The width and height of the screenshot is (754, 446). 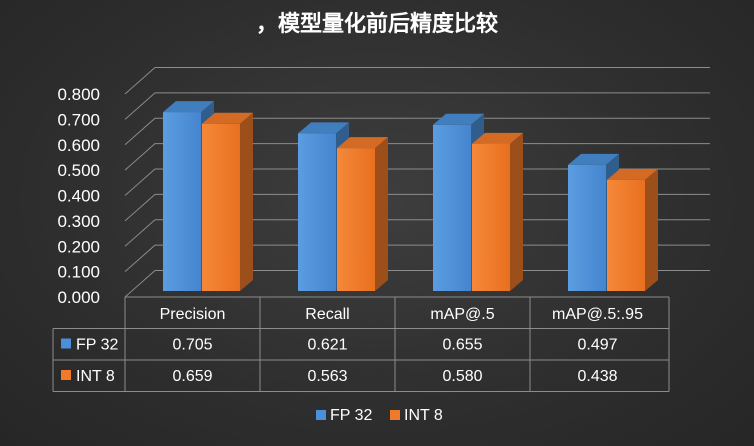 What do you see at coordinates (423, 415) in the screenshot?
I see `legend-label: INT 8` at bounding box center [423, 415].